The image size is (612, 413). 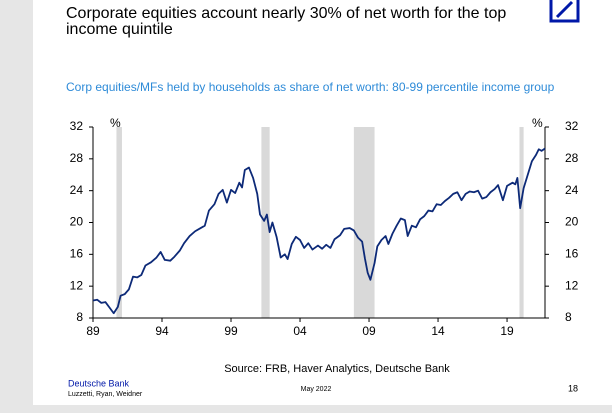 I want to click on footer-authors: Luzzetti, Ryan, Weidner, so click(x=105, y=394).